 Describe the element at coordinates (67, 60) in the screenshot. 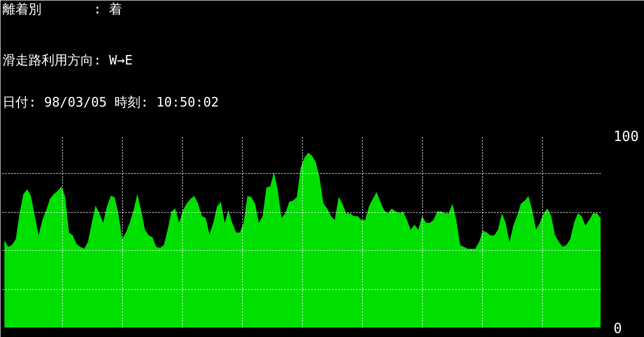

I see `text: 滑走路利用方向: W→E` at that location.